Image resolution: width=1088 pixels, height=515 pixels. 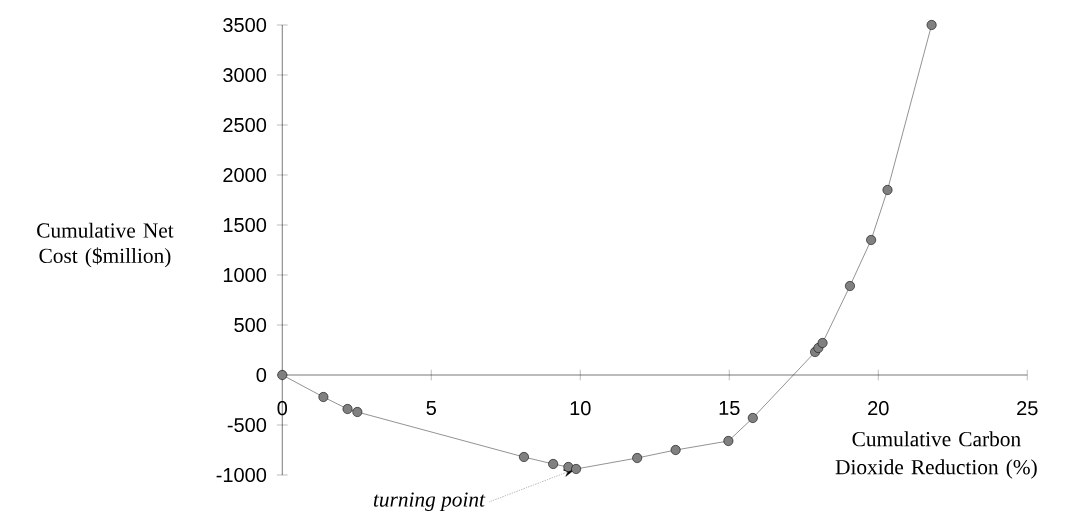 I want to click on y-tick-label: 3500, so click(x=245, y=25).